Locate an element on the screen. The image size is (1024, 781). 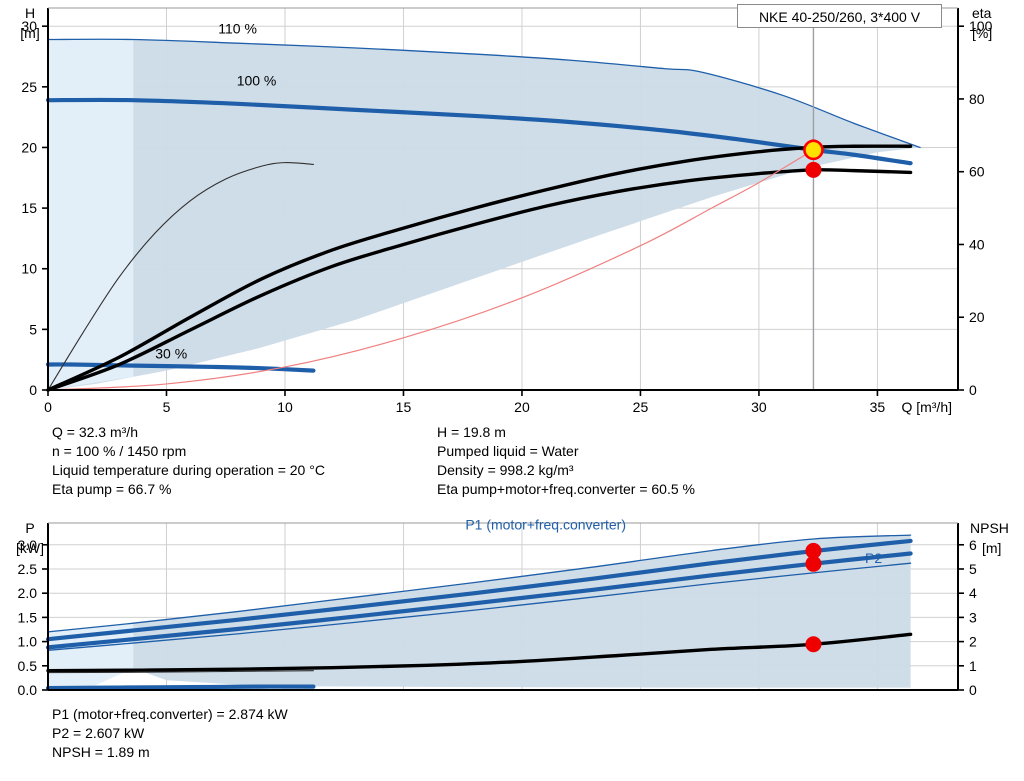
svg-text: P1 (motor+freq.converter) is located at coordinates (545, 524).